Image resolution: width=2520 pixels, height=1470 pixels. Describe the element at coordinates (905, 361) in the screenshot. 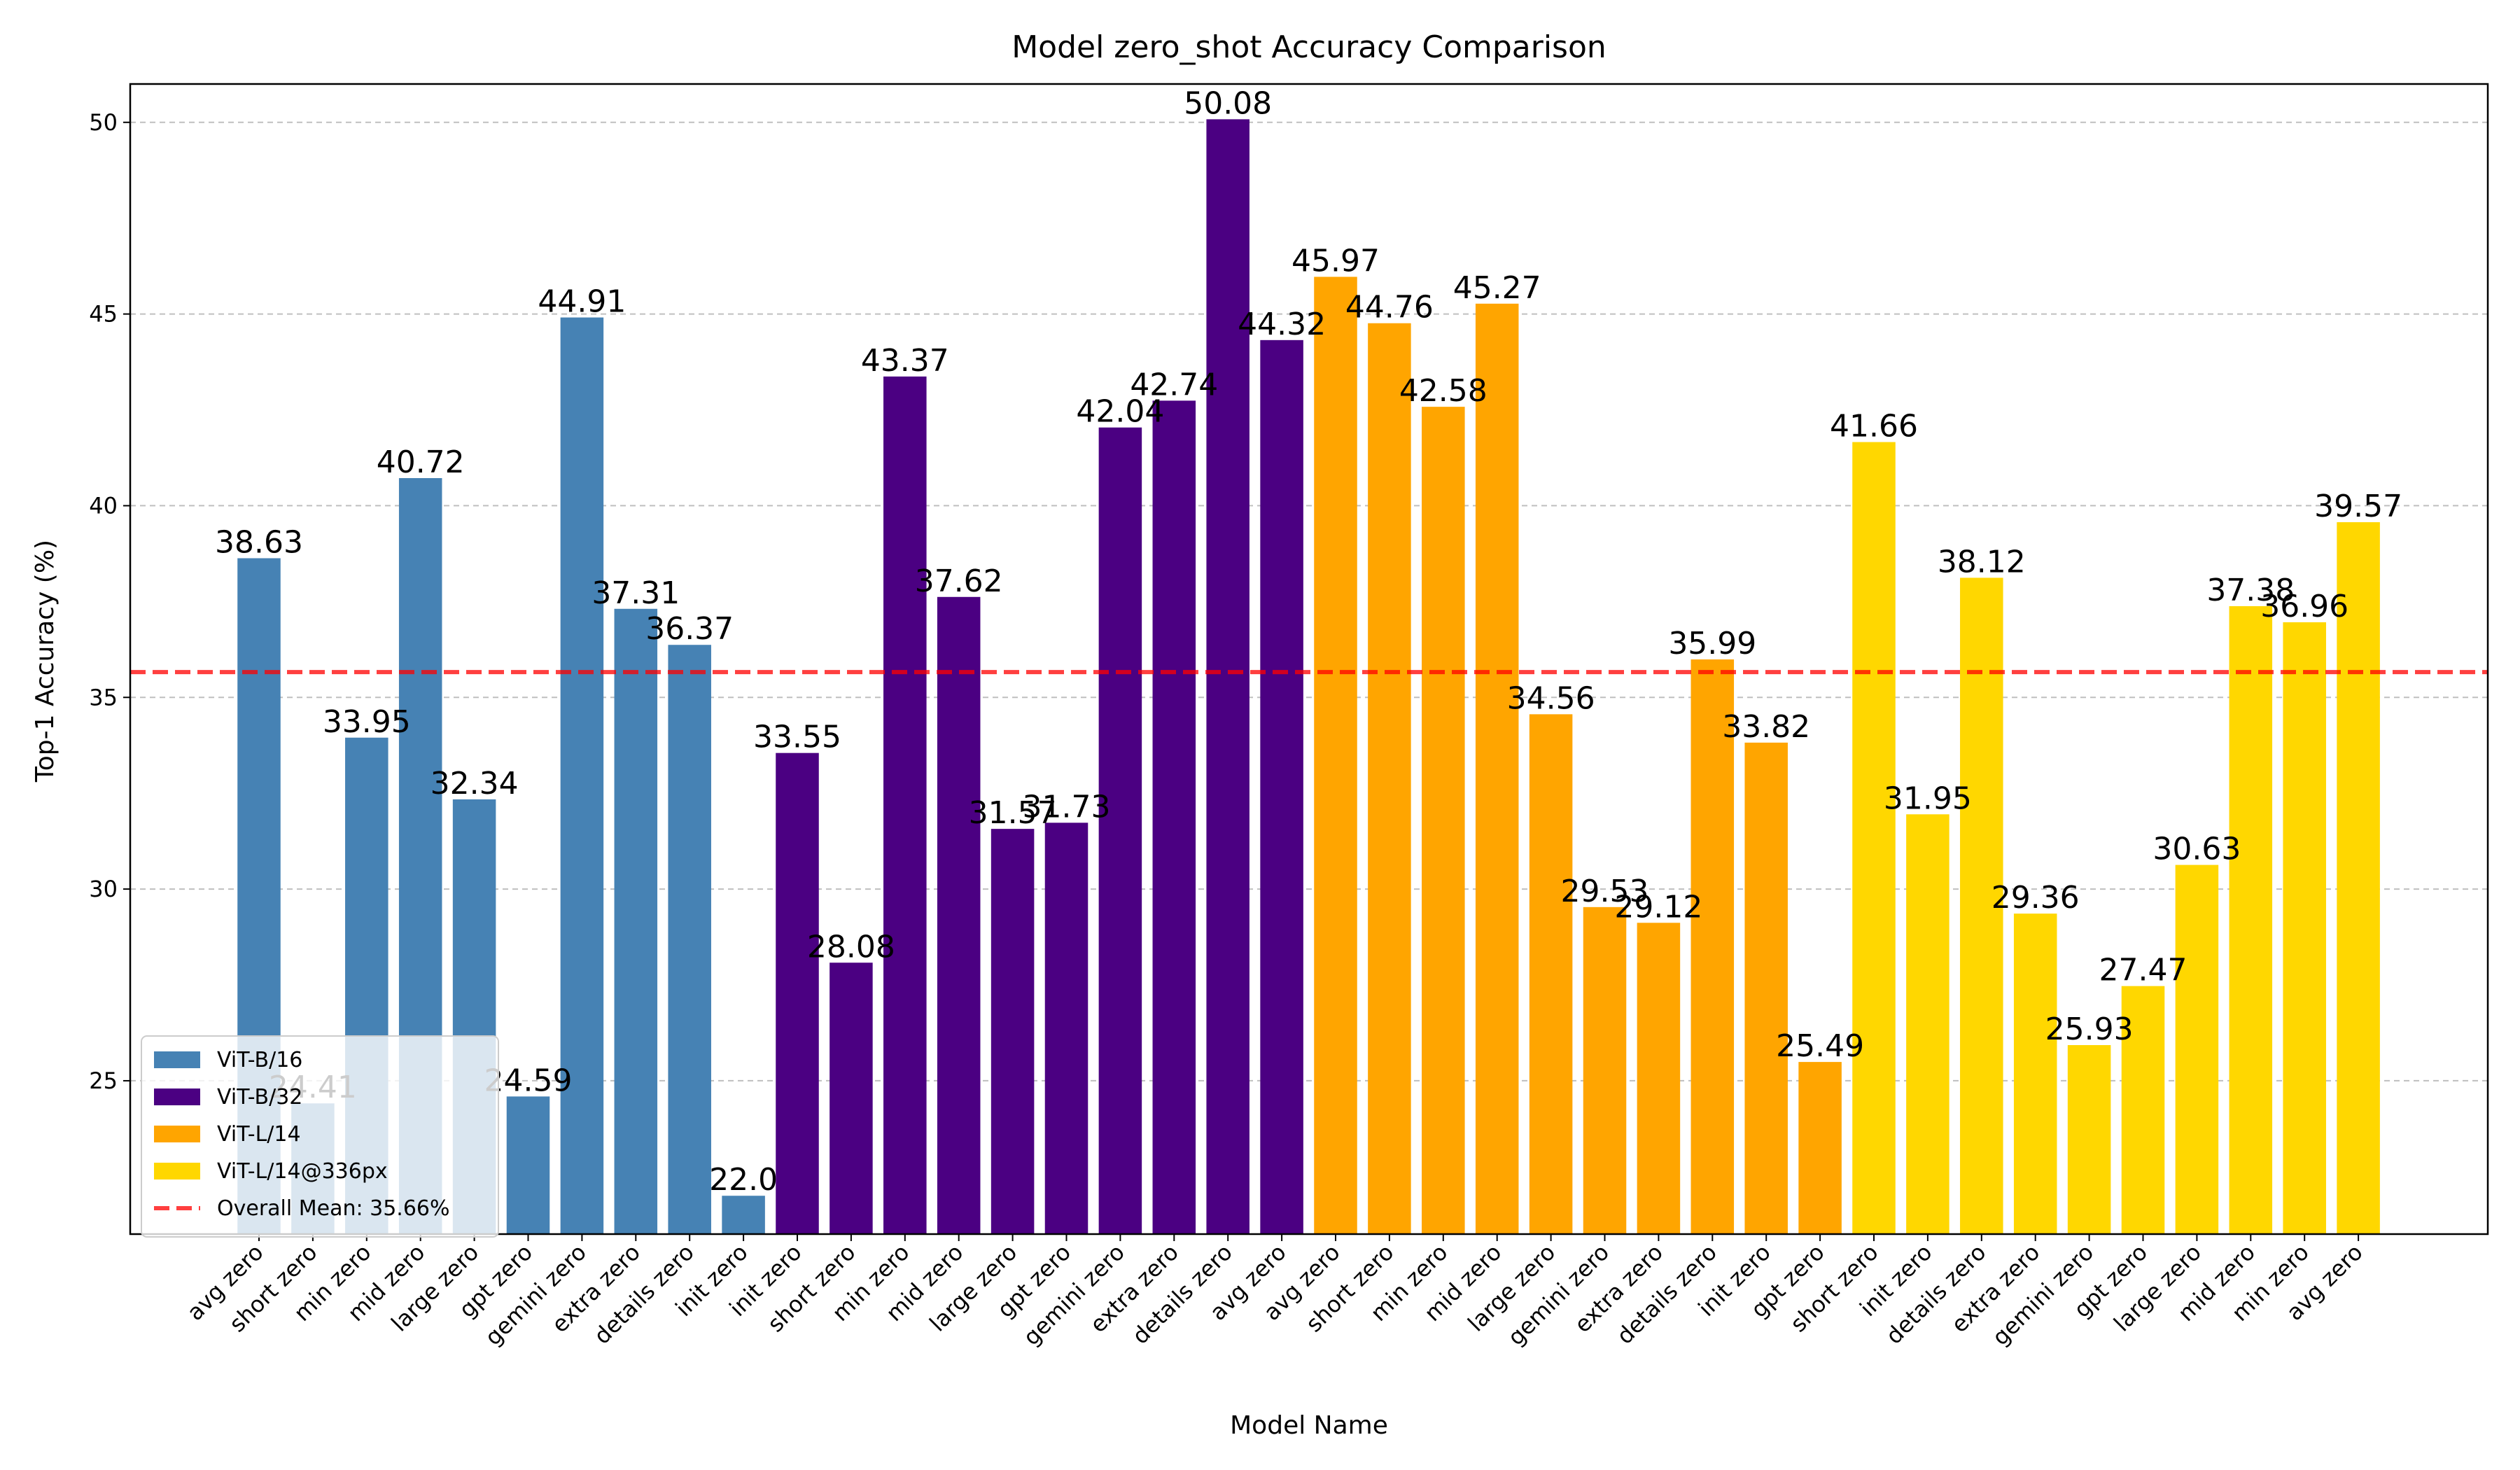

I see `value-label: 43.37` at that location.